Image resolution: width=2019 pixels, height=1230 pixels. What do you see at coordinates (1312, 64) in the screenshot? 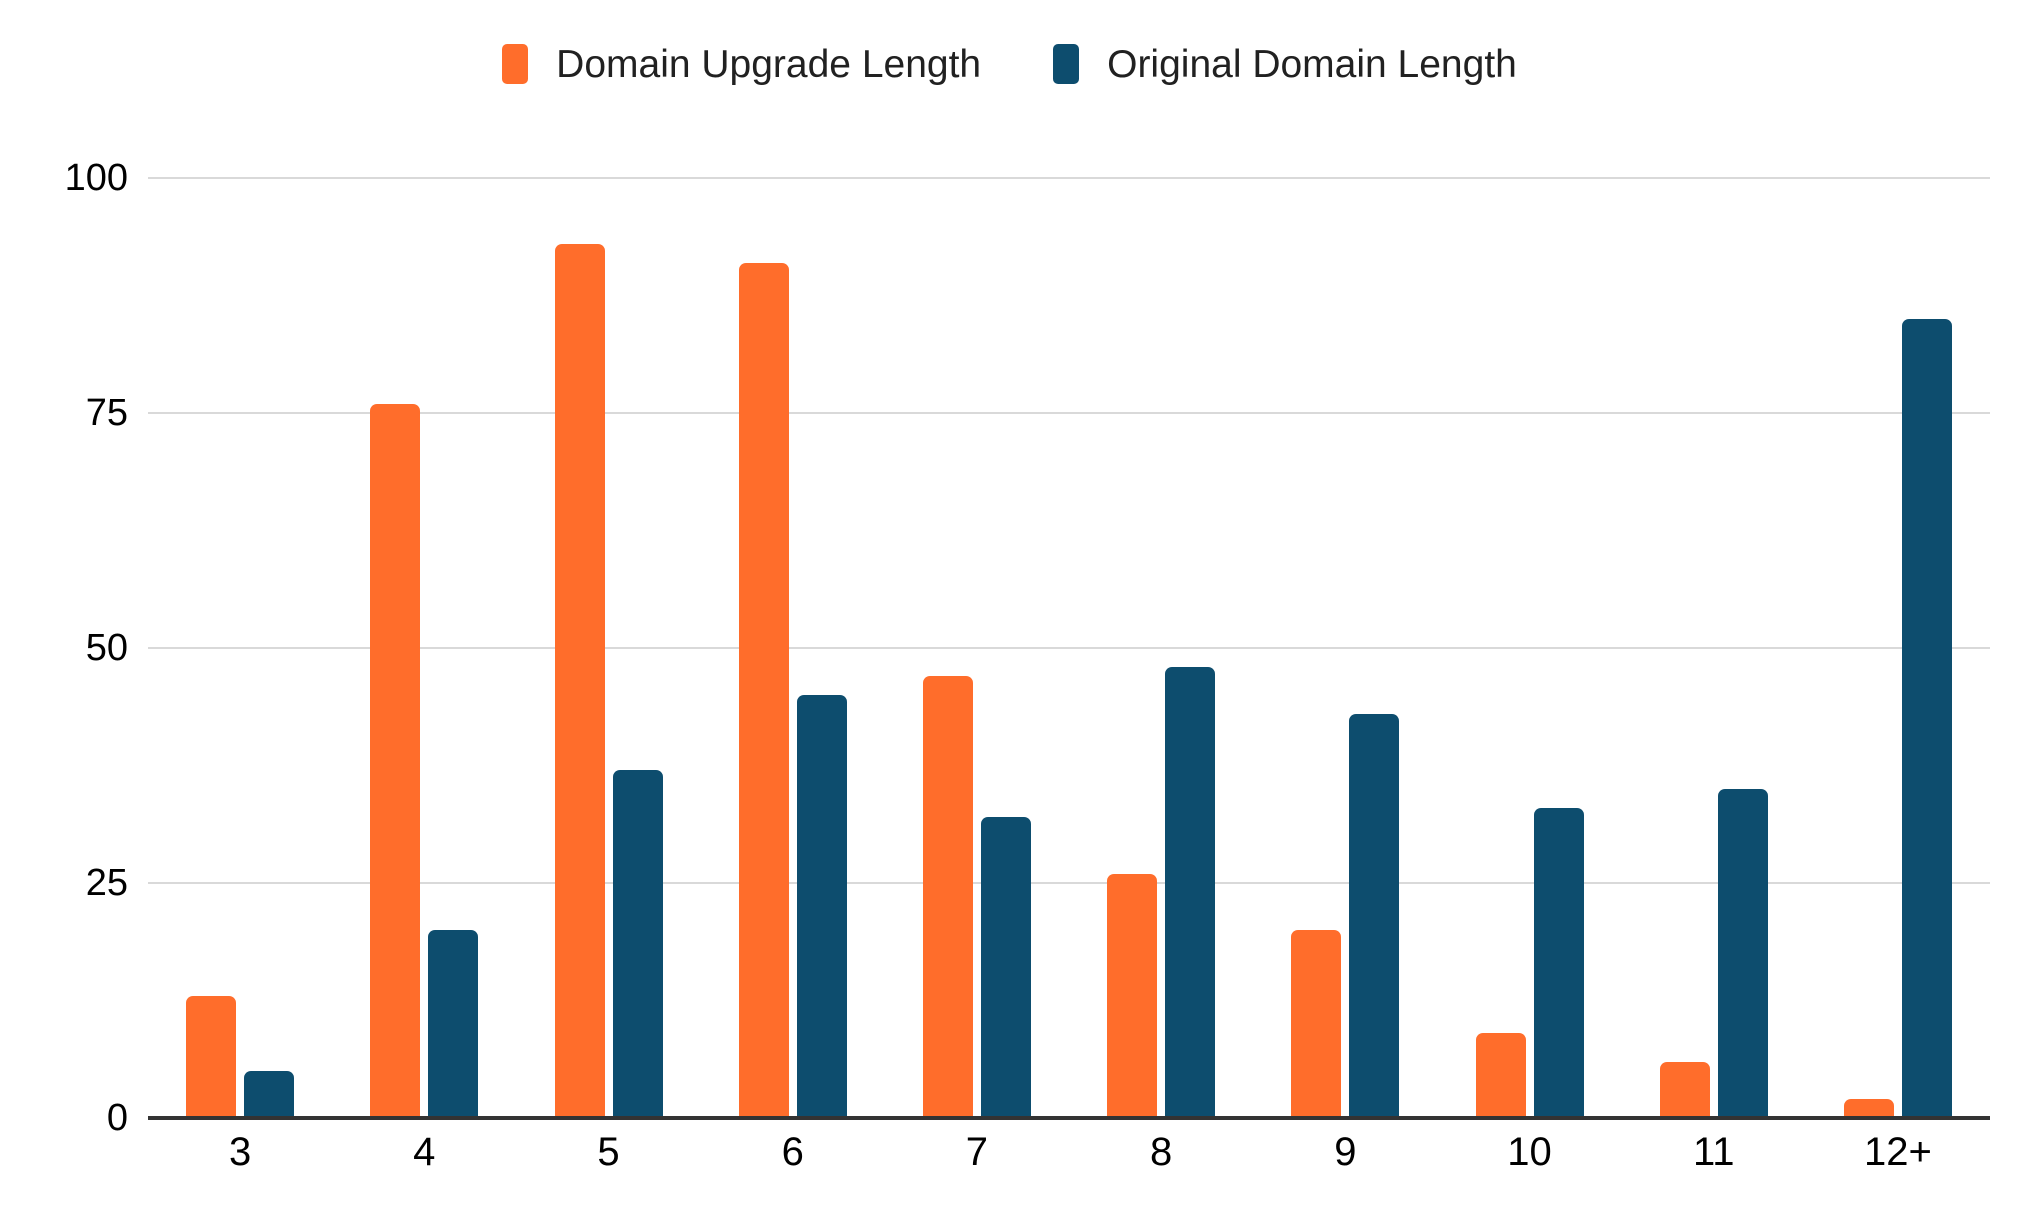
I see `legend-label: Original Domain Length` at bounding box center [1312, 64].